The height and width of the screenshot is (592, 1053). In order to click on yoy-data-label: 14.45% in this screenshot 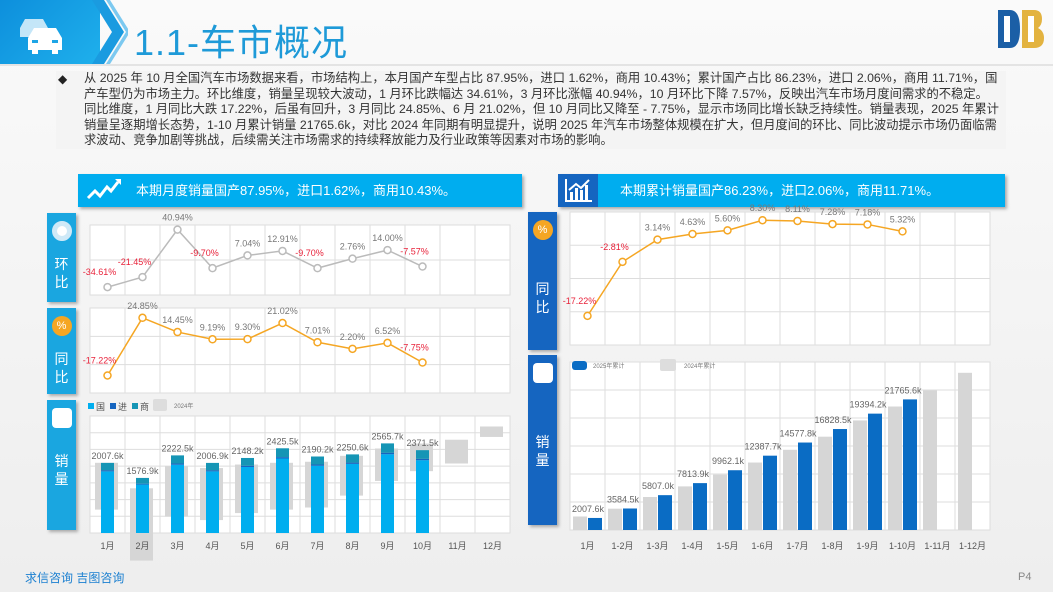, I will do `click(177, 320)`.